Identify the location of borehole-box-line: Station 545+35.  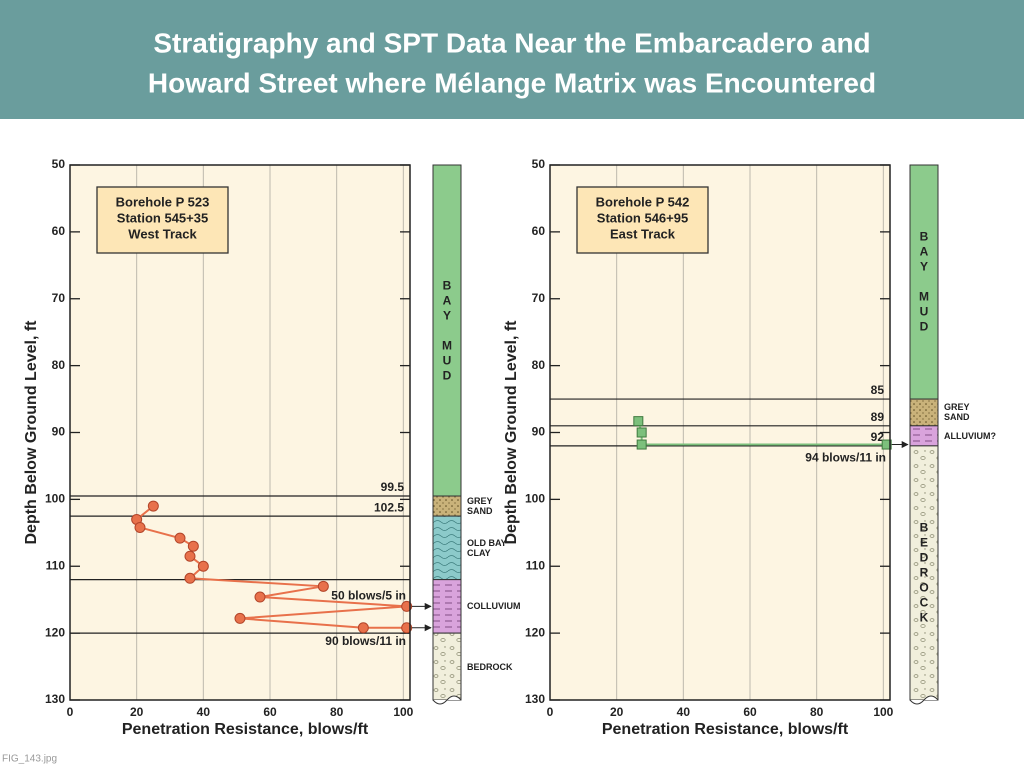
(162, 217).